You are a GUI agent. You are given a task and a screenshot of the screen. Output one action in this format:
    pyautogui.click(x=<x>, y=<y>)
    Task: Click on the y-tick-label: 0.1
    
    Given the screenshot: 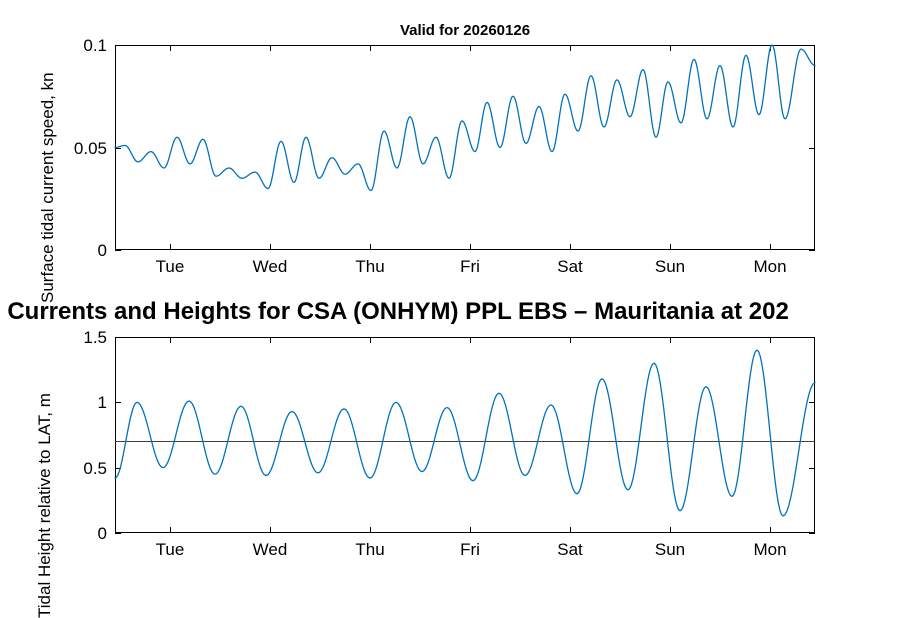 What is the action you would take?
    pyautogui.click(x=95, y=45)
    